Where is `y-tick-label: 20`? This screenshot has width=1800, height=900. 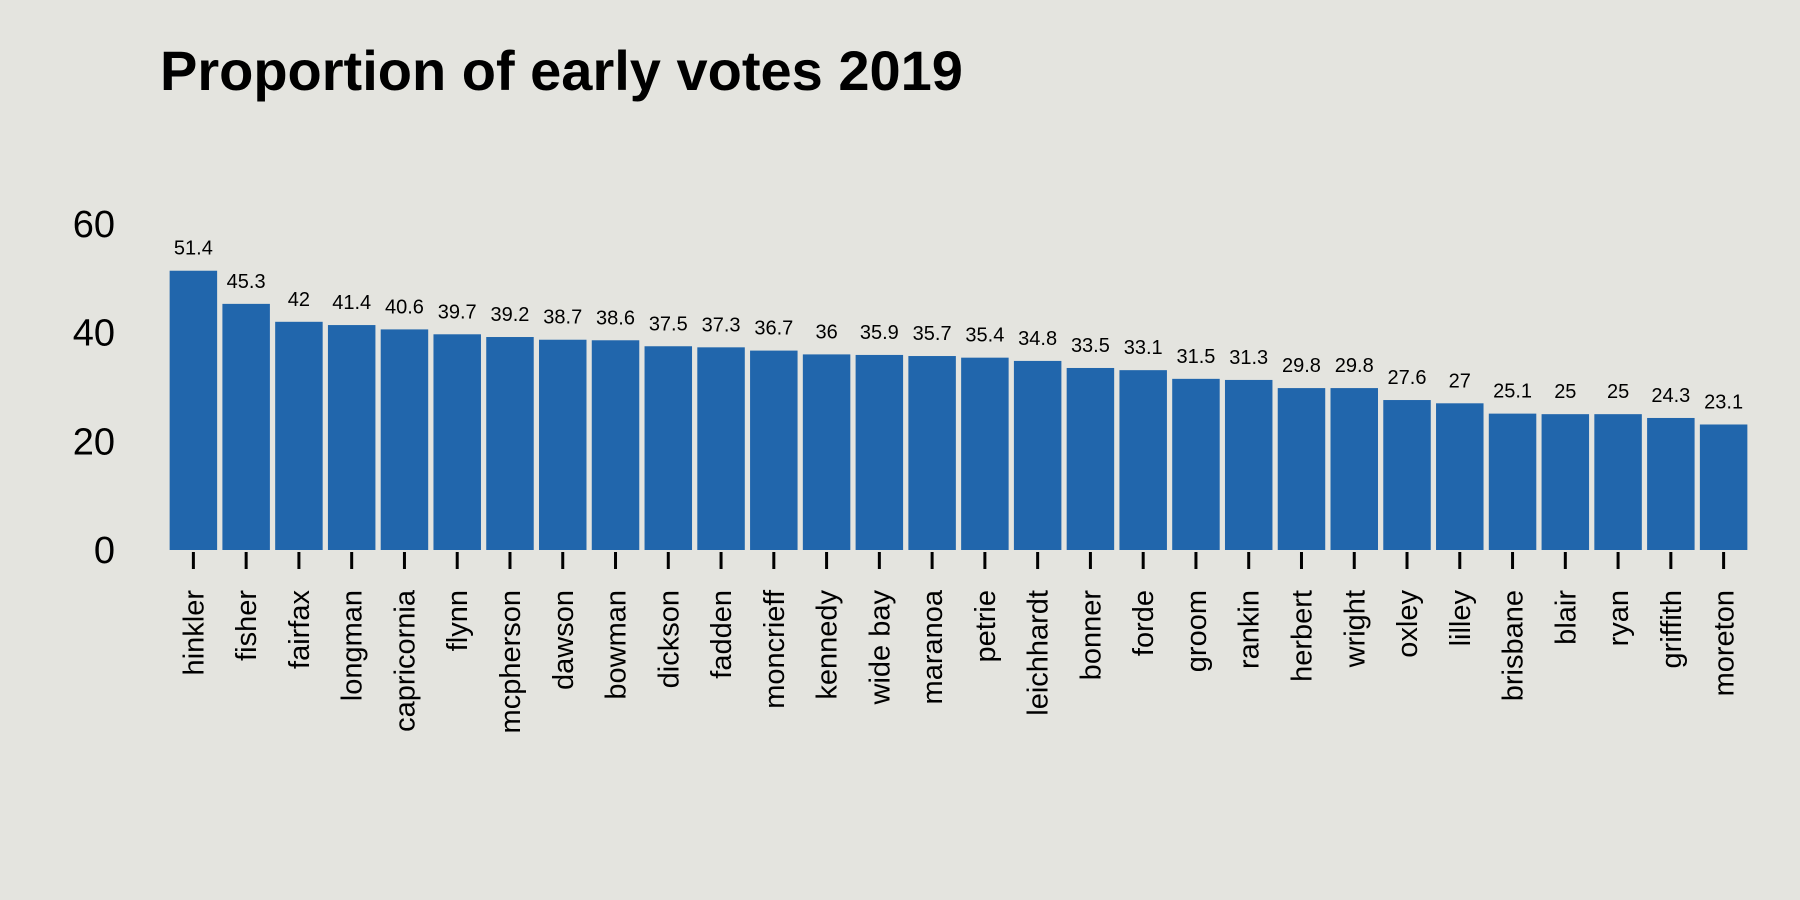
y-tick-label: 20 is located at coordinates (94, 442).